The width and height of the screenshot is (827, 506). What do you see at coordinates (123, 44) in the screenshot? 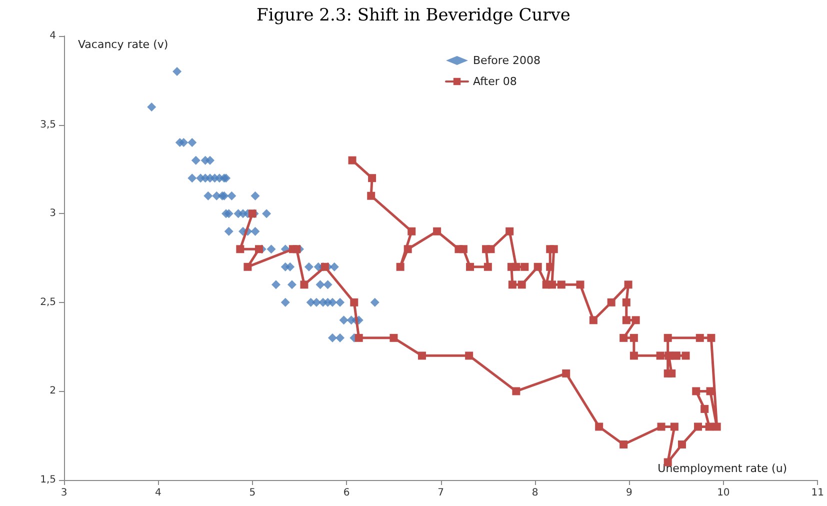
I see `y-axis-title: Vacancy rate (v)` at bounding box center [123, 44].